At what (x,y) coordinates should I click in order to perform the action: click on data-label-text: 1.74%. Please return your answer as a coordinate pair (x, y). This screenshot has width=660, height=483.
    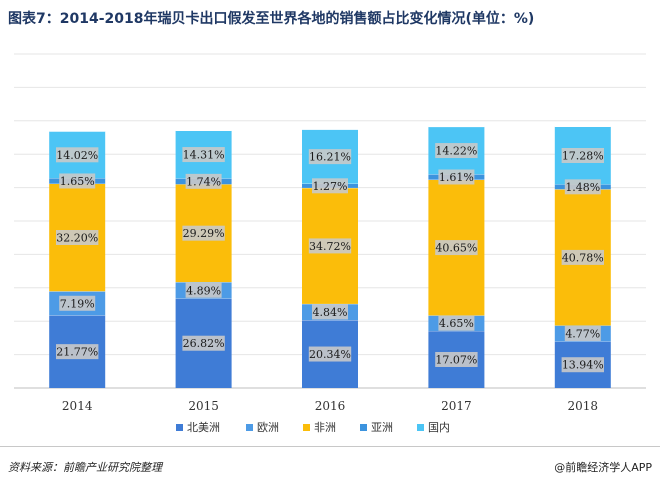
    Looking at the image, I should click on (203, 181).